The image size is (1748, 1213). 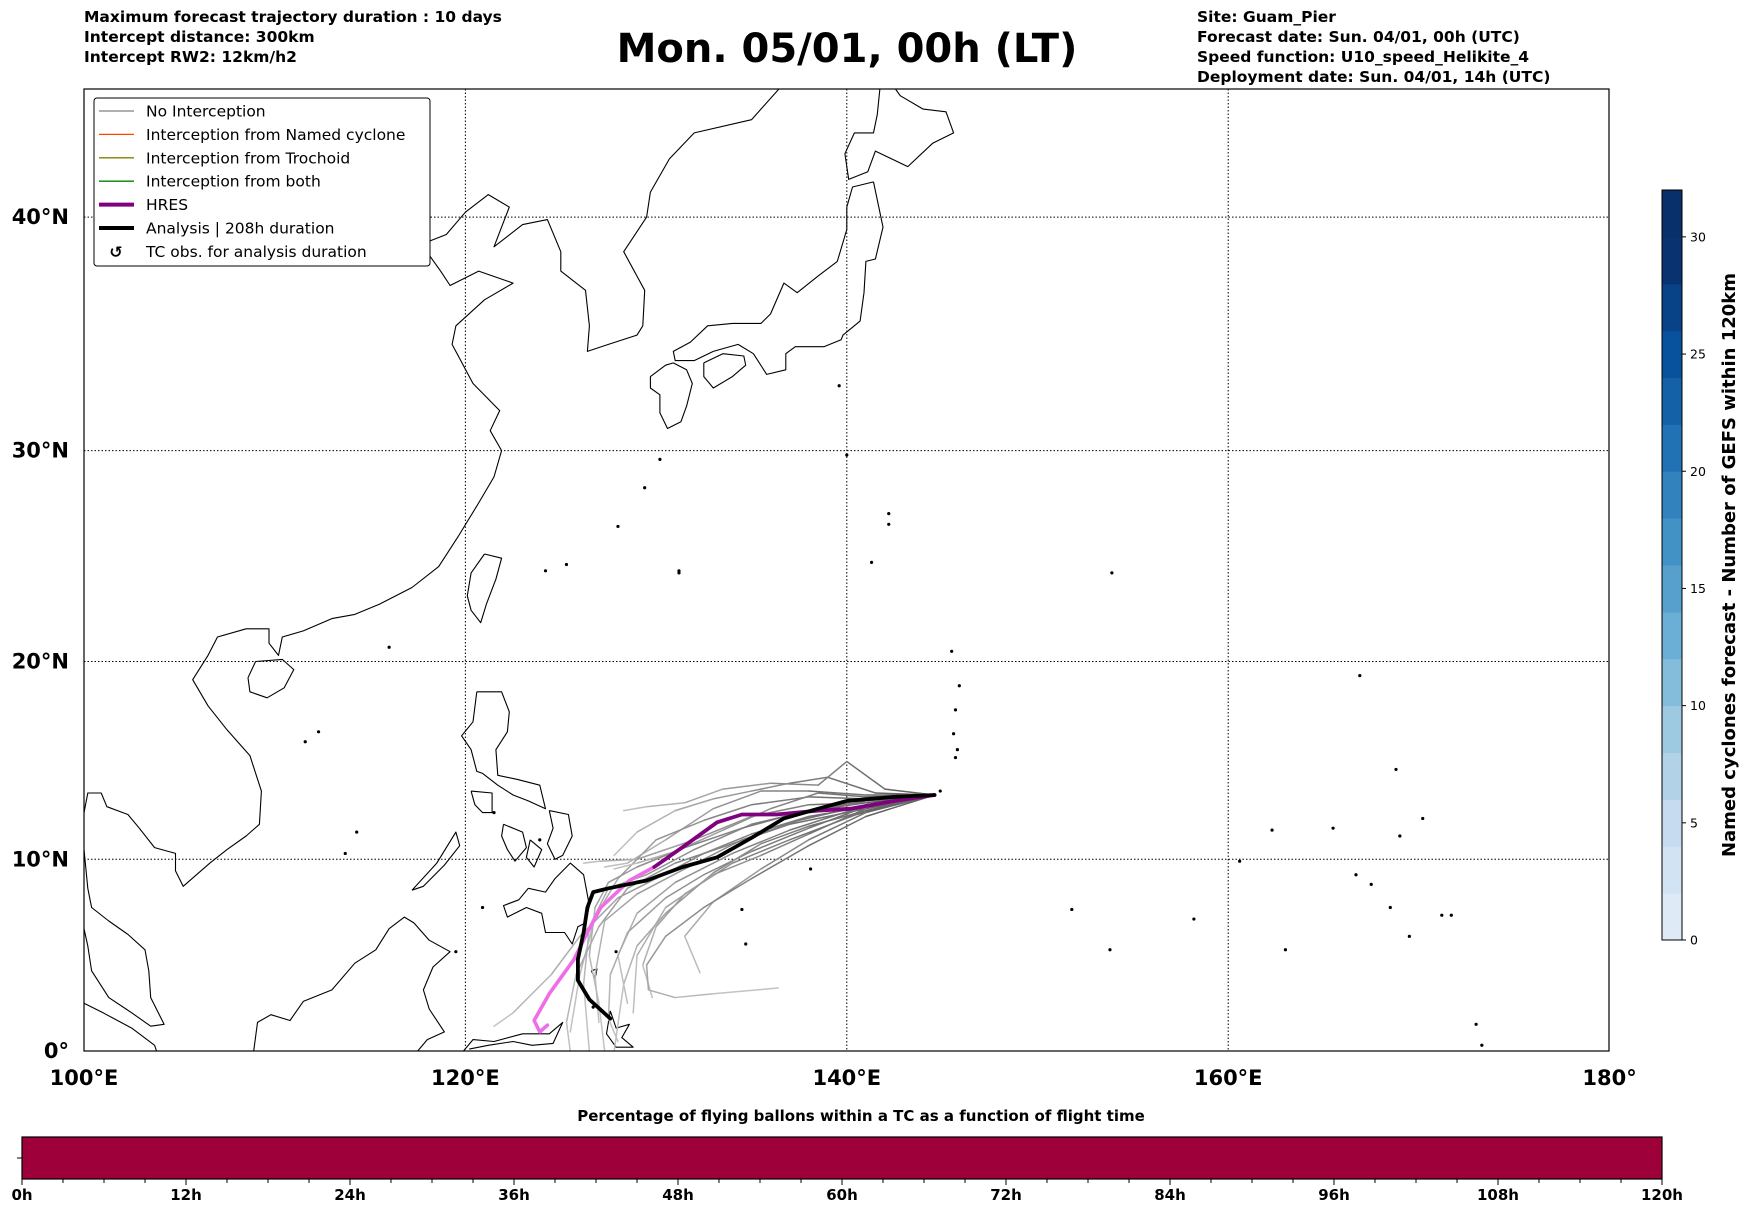 What do you see at coordinates (256, 252) in the screenshot?
I see `legend-label: TC obs. for analysis duration` at bounding box center [256, 252].